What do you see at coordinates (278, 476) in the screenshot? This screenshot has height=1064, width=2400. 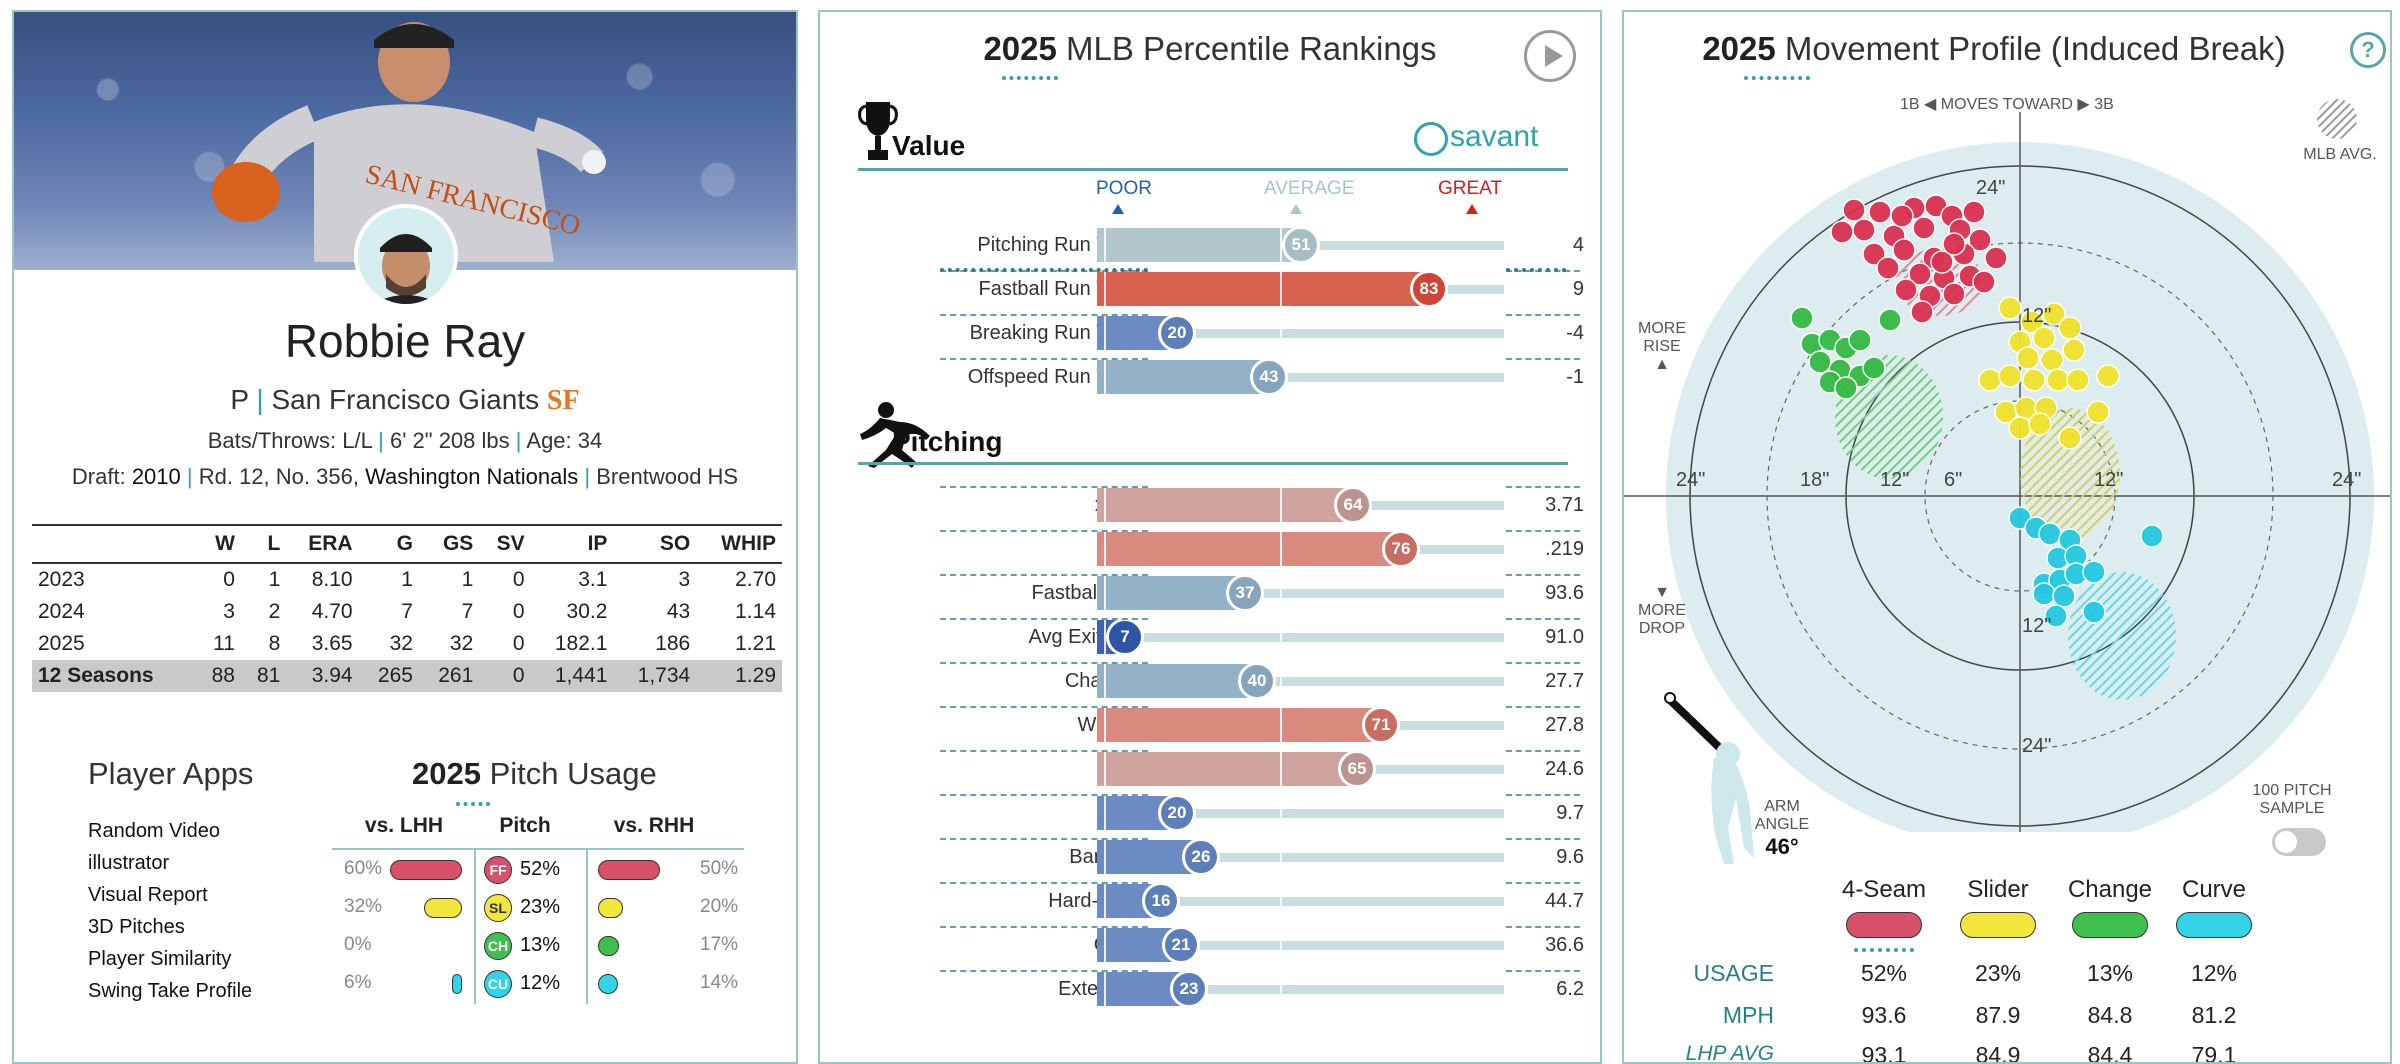 I see `draft-round: Rd. 12, No. 356,` at bounding box center [278, 476].